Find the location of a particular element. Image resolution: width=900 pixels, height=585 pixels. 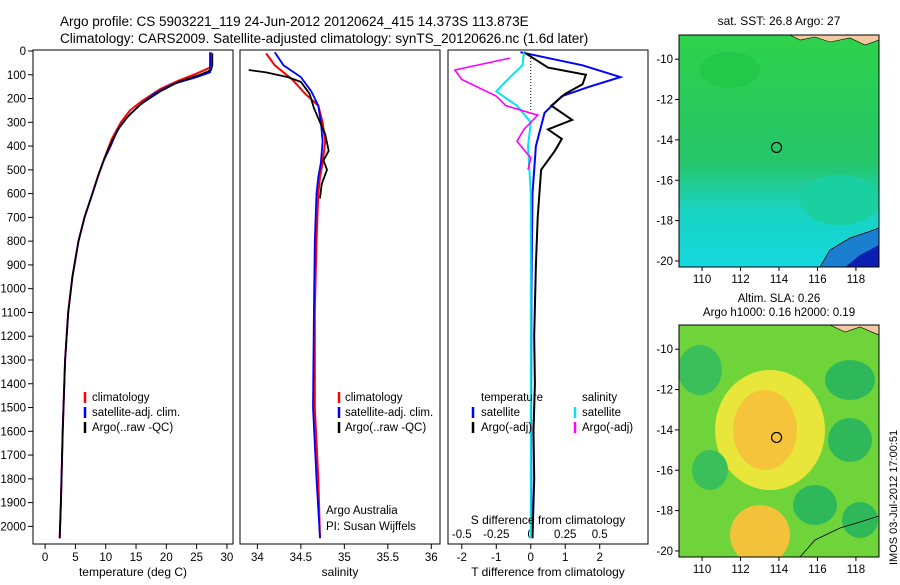

depth-tick-label: 1600 is located at coordinates (13, 432).